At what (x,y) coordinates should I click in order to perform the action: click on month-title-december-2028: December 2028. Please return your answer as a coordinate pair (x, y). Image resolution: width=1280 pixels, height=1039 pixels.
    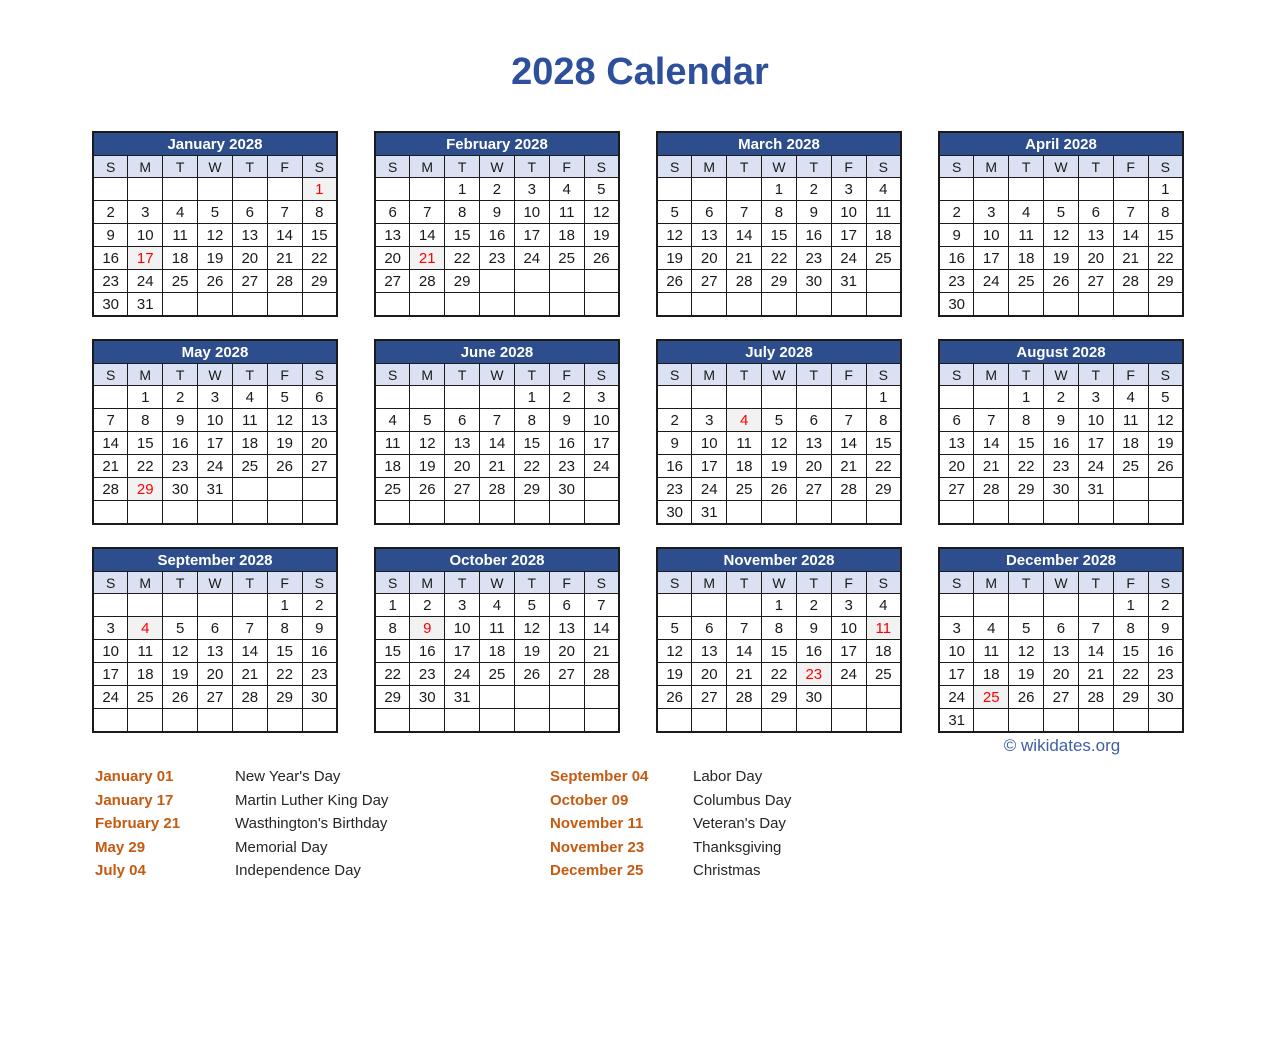
    Looking at the image, I should click on (1061, 559).